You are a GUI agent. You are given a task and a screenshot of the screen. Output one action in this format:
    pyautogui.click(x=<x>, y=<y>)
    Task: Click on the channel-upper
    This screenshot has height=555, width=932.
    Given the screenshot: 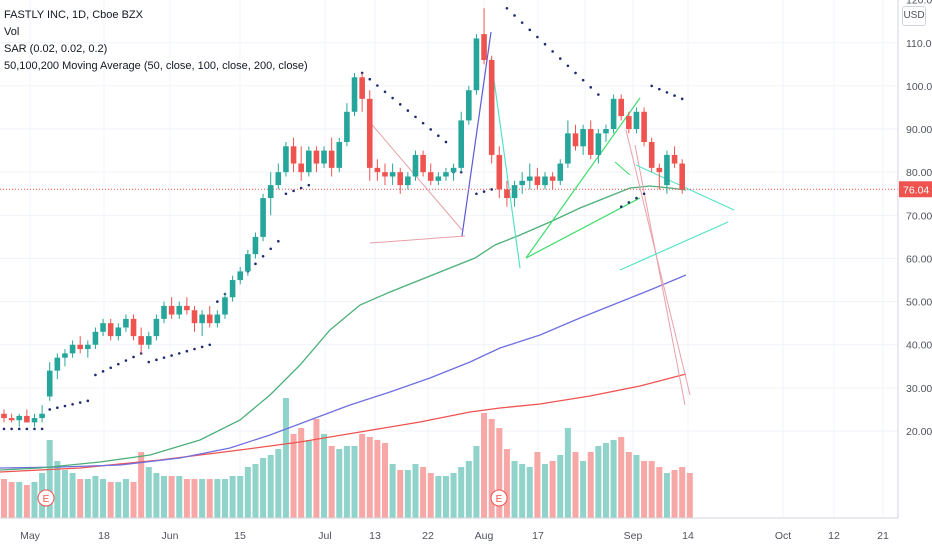 What is the action you would take?
    pyautogui.click(x=622, y=168)
    